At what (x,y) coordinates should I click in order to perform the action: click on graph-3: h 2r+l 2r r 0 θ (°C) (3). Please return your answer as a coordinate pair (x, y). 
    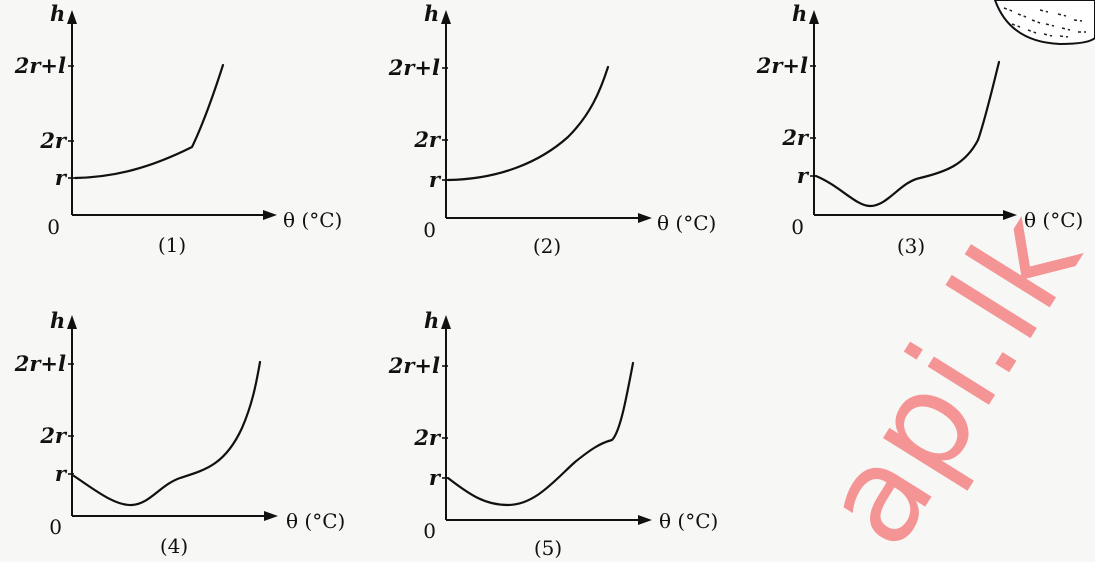
    Looking at the image, I should click on (920, 129).